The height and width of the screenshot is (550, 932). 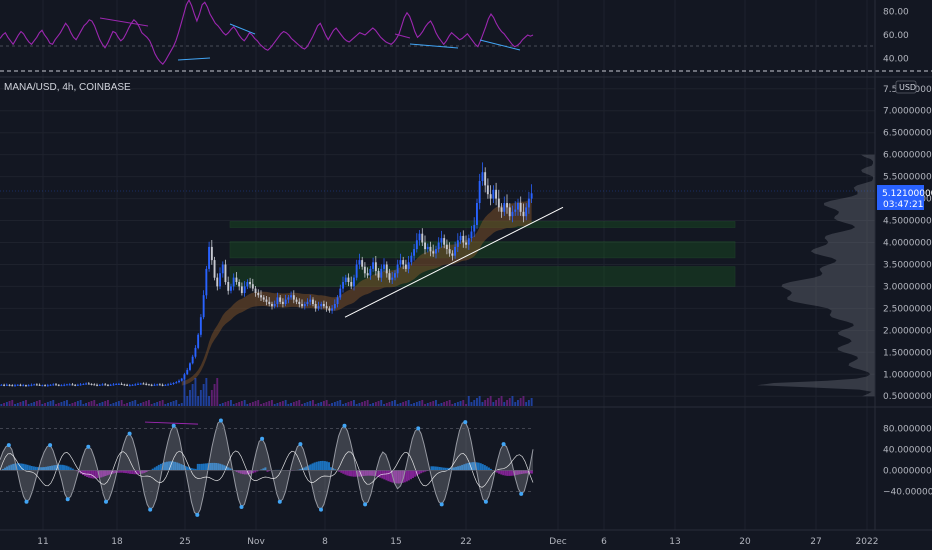 What do you see at coordinates (815, 542) in the screenshot?
I see `time-tick-label: 27` at bounding box center [815, 542].